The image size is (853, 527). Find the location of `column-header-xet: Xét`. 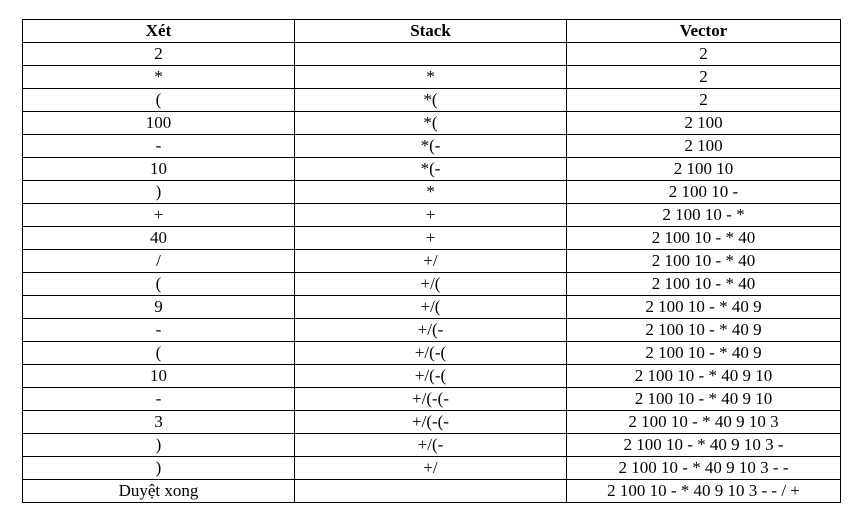

column-header-xet: Xét is located at coordinates (158, 31).